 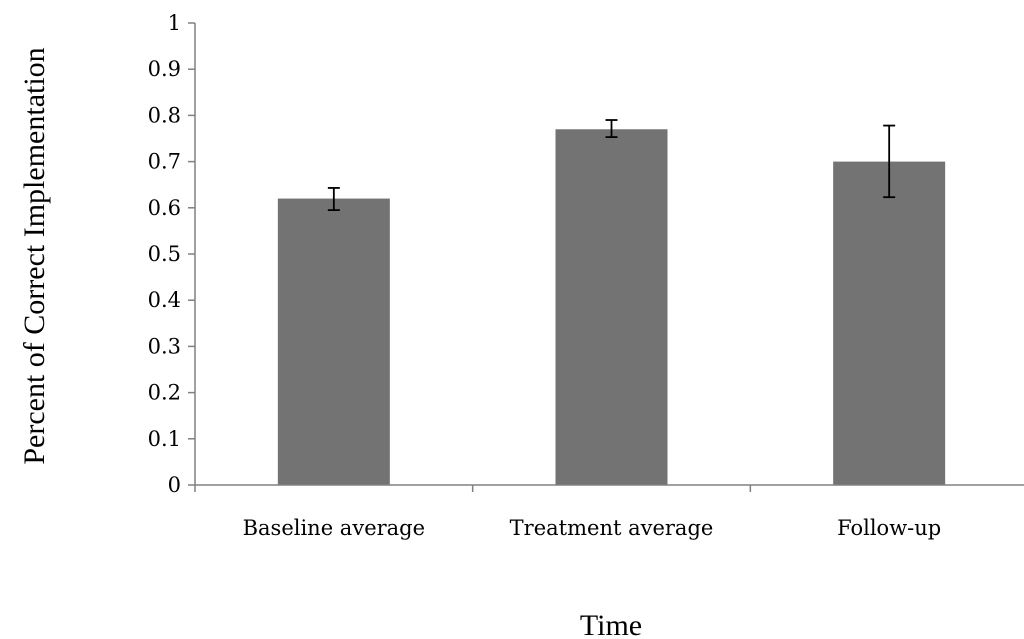 What do you see at coordinates (164, 208) in the screenshot?
I see `y-tick-label: 0.6` at bounding box center [164, 208].